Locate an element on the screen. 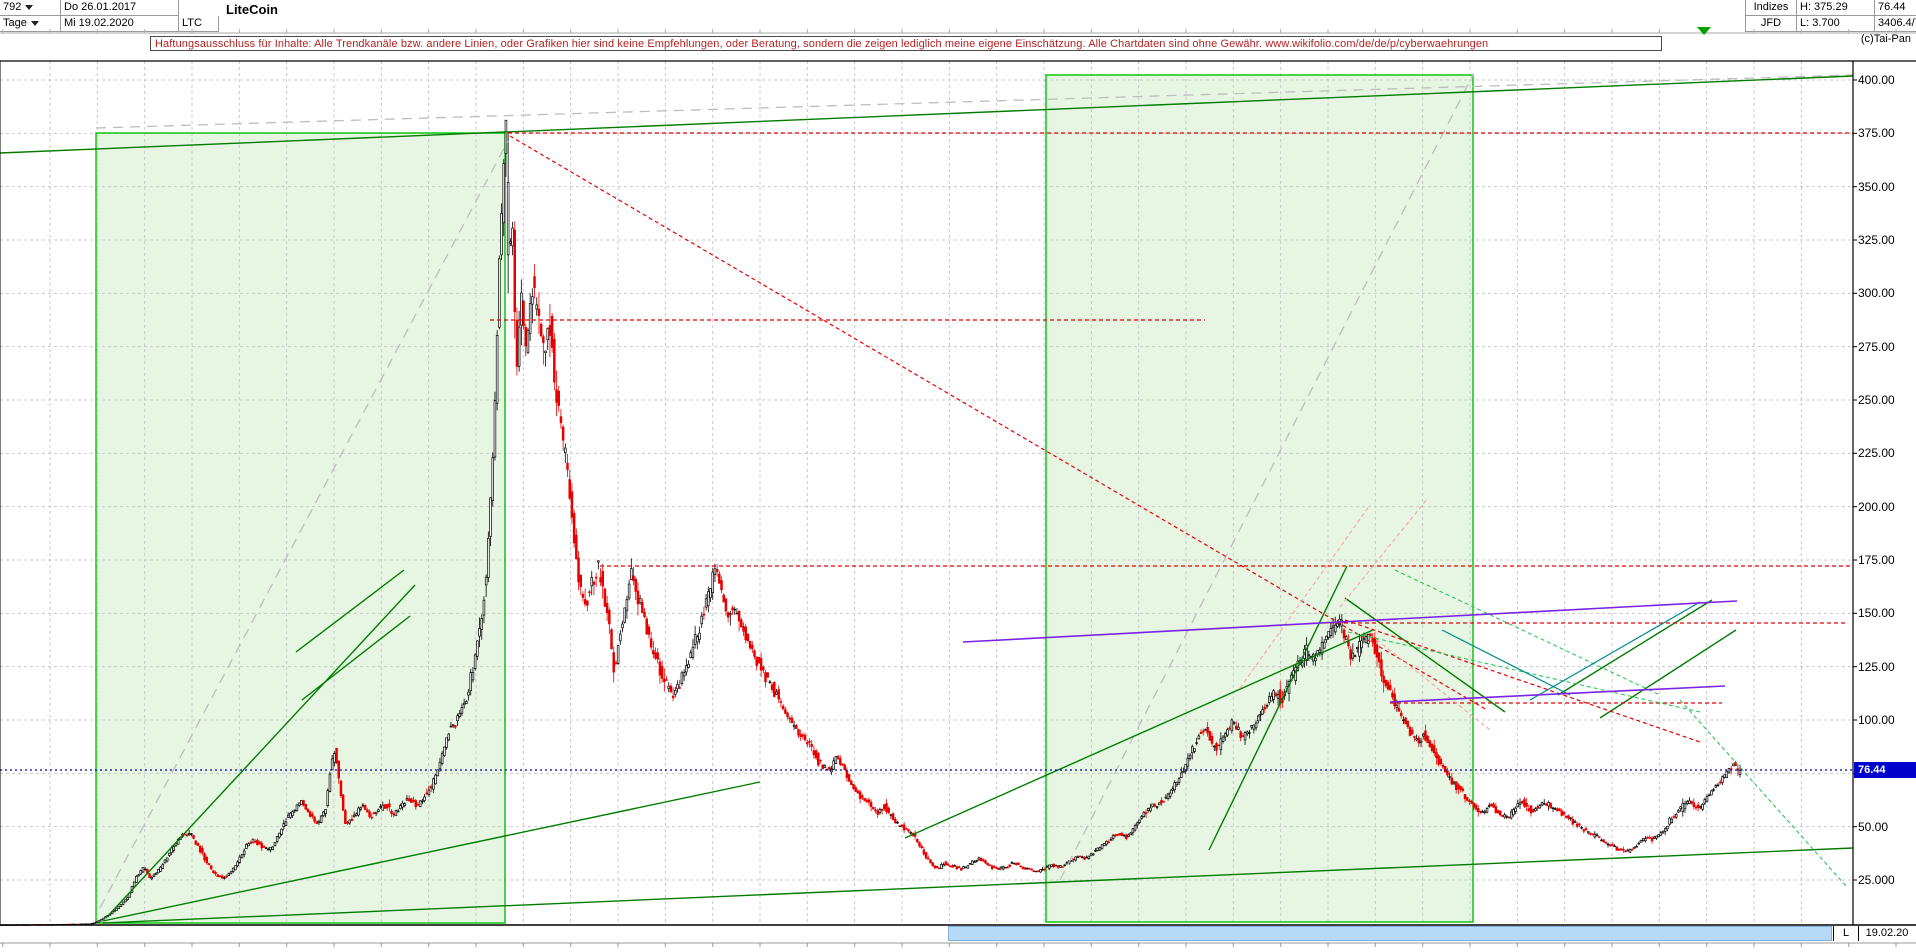  bars-count-value: 792 is located at coordinates (12, 7).